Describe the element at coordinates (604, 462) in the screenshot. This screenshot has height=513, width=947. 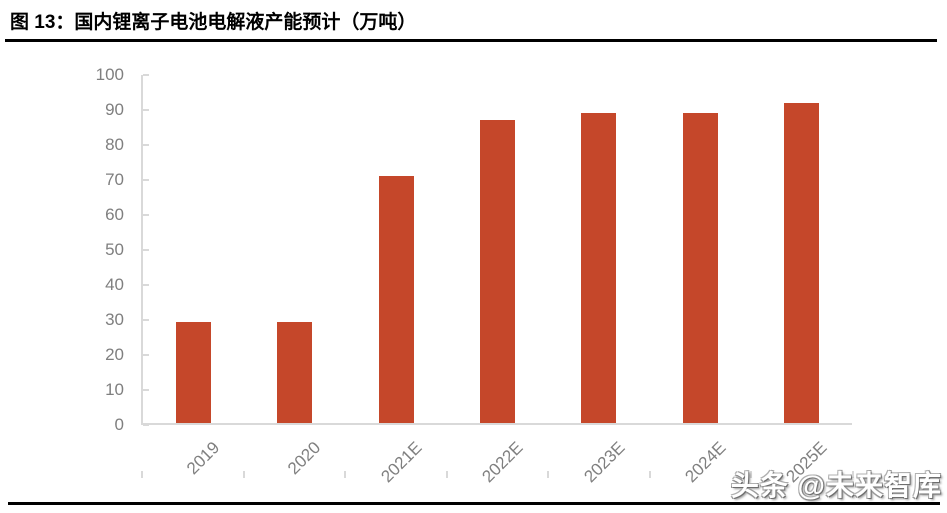
I see `x-axis-label-2023E: 2023E` at that location.